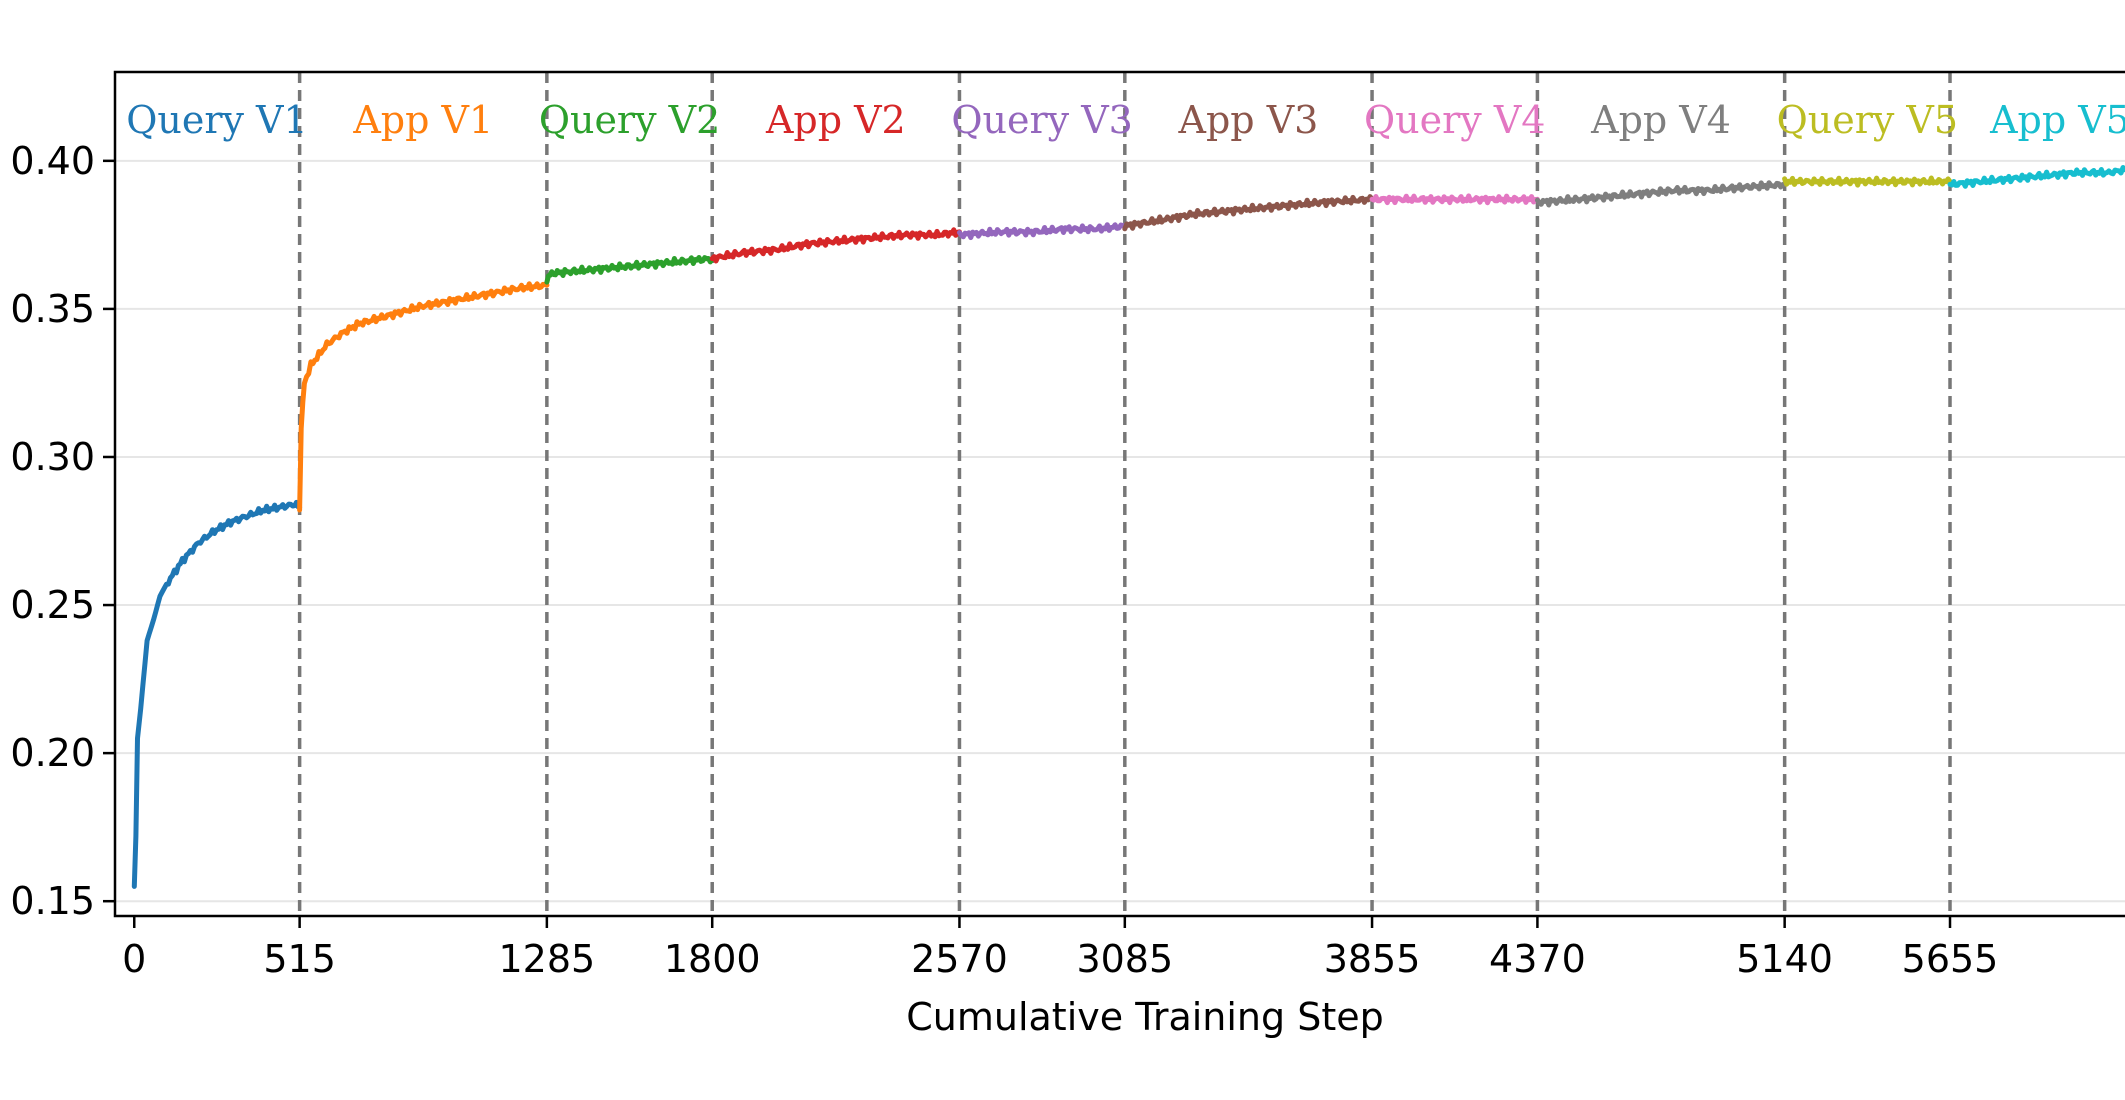 The width and height of the screenshot is (2125, 1100). I want to click on x-tick-label: 5655, so click(1950, 959).